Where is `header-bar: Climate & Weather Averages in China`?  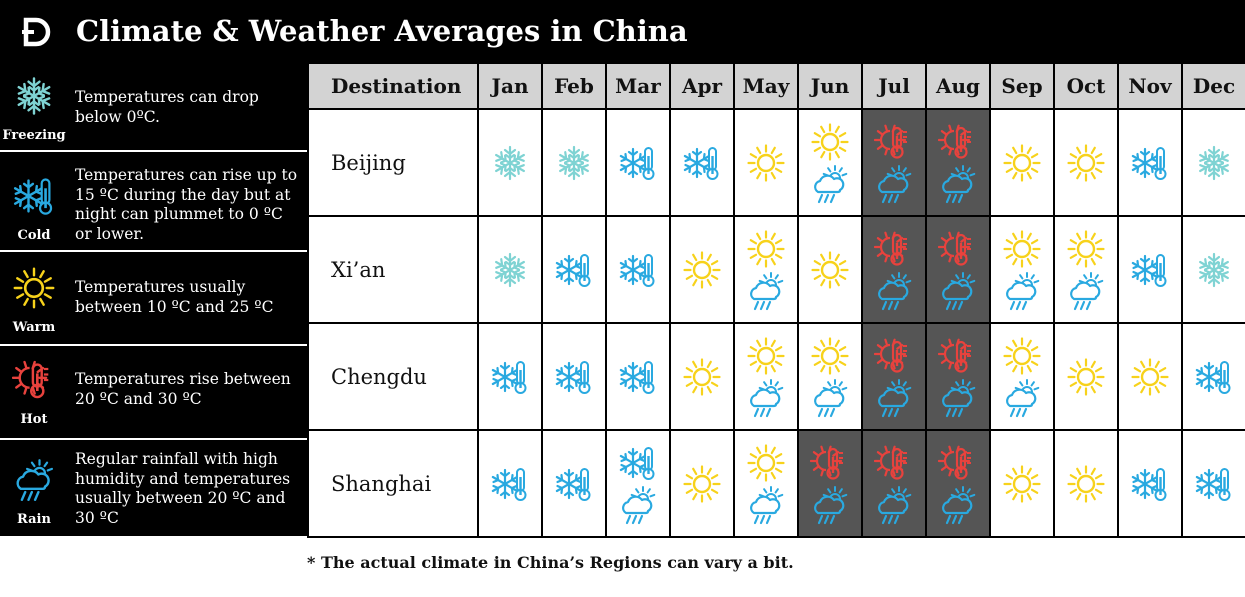
header-bar: Climate & Weather Averages in China is located at coordinates (622, 31).